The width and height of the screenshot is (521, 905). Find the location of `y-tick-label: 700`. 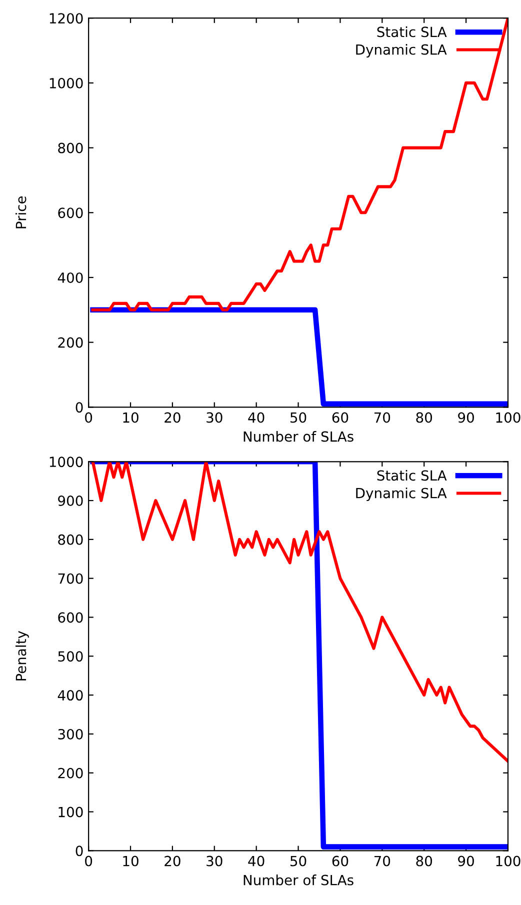

y-tick-label: 700 is located at coordinates (70, 578).